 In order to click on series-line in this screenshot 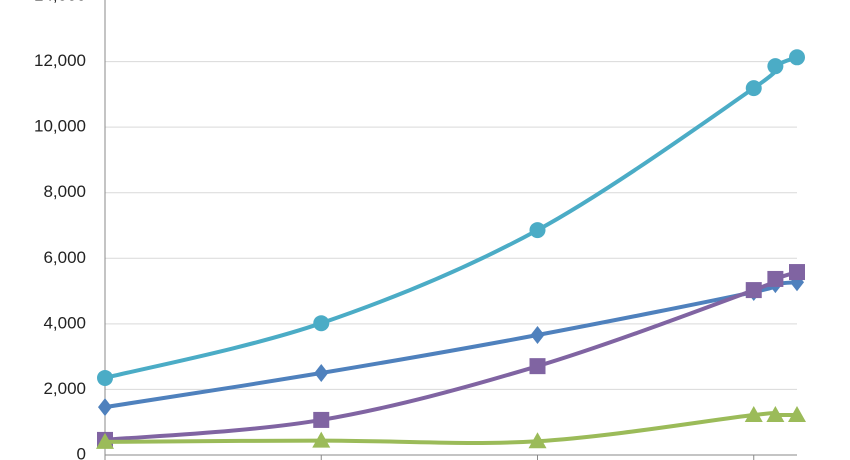, I will do `click(450, 428)`.